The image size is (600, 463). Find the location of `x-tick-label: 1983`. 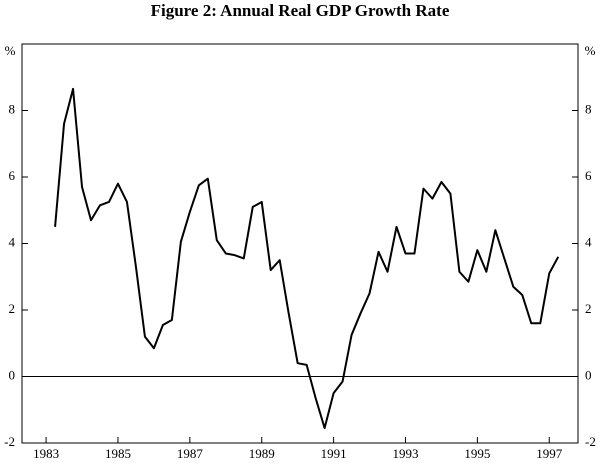

x-tick-label: 1983 is located at coordinates (46, 453).